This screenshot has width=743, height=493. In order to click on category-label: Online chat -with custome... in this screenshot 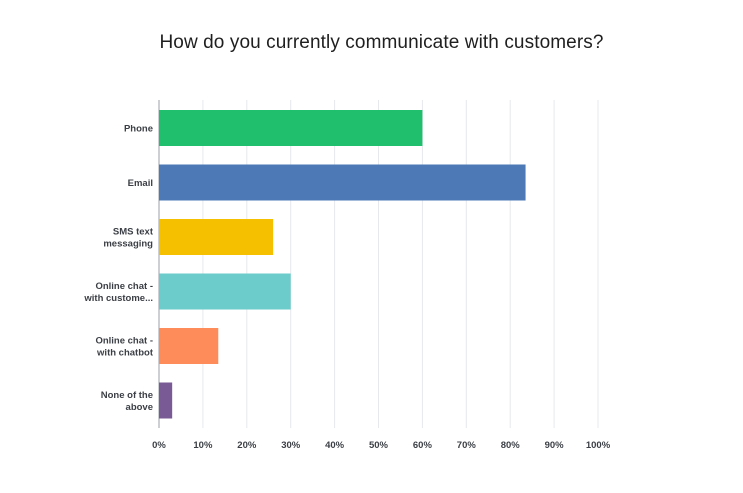, I will do `click(118, 292)`.